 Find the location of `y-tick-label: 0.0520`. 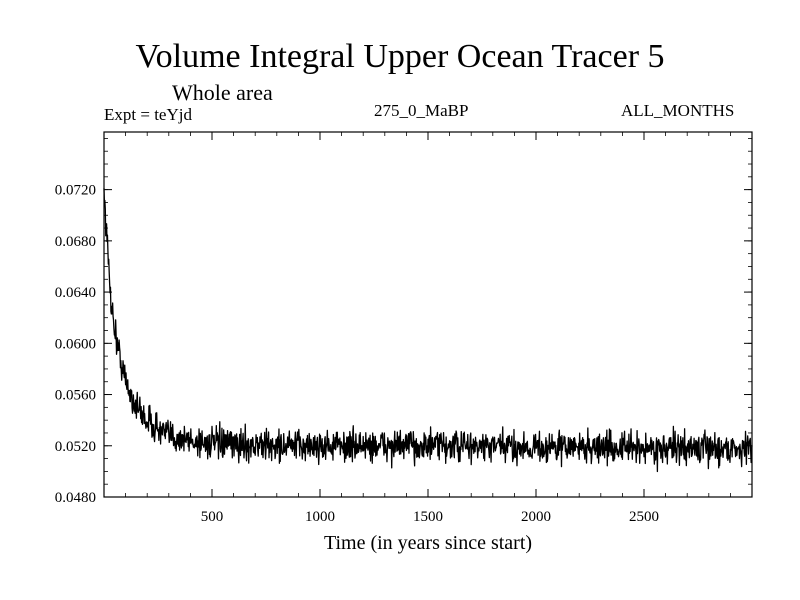

y-tick-label: 0.0520 is located at coordinates (75, 447).